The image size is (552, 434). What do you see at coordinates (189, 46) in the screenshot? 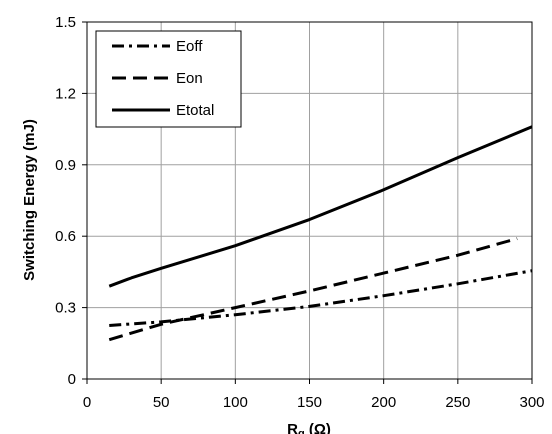
I see `legend-label-eoff: Eoff` at bounding box center [189, 46].